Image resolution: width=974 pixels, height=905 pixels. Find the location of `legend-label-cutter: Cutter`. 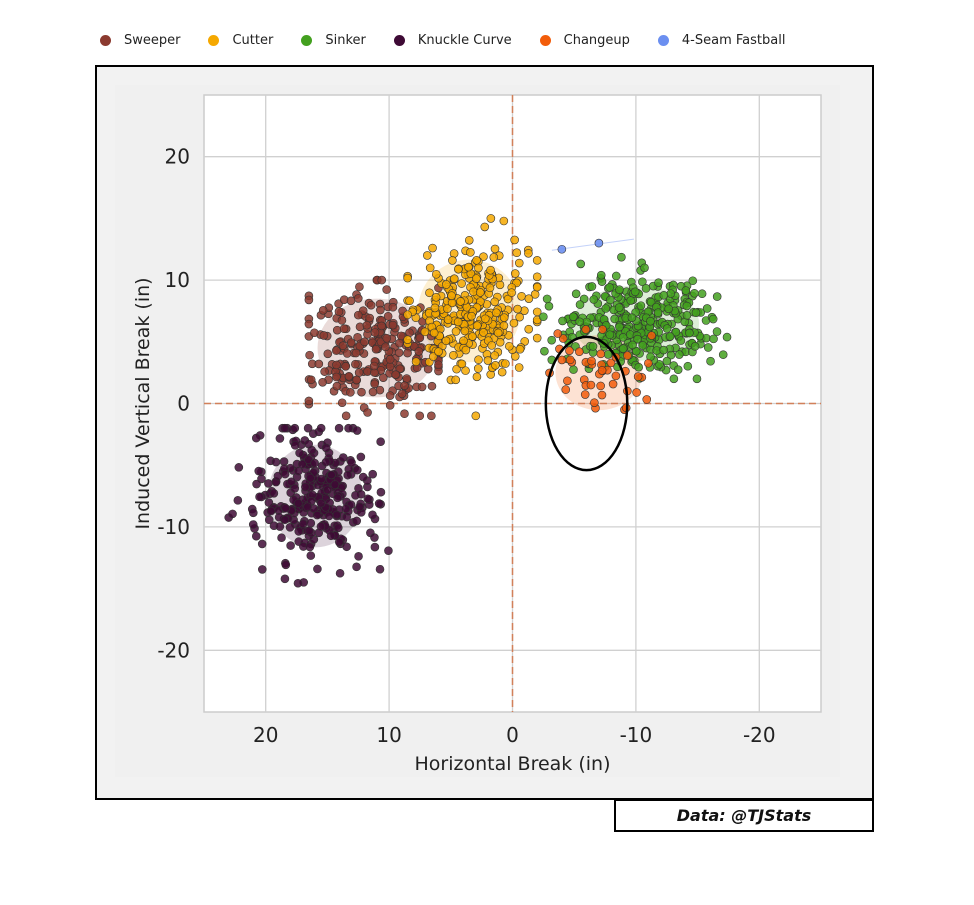

legend-label-cutter: Cutter is located at coordinates (253, 40).